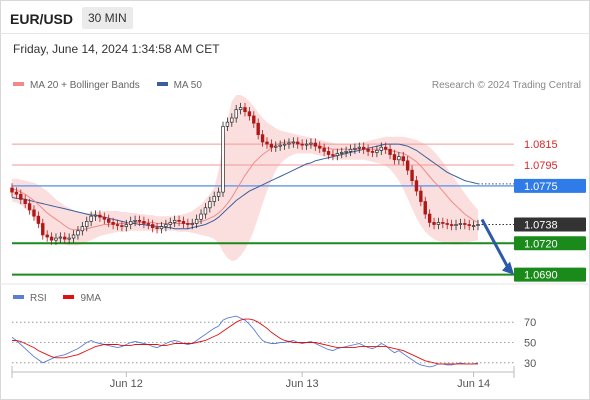  Describe the element at coordinates (550, 224) in the screenshot. I see `last-price-box` at that location.